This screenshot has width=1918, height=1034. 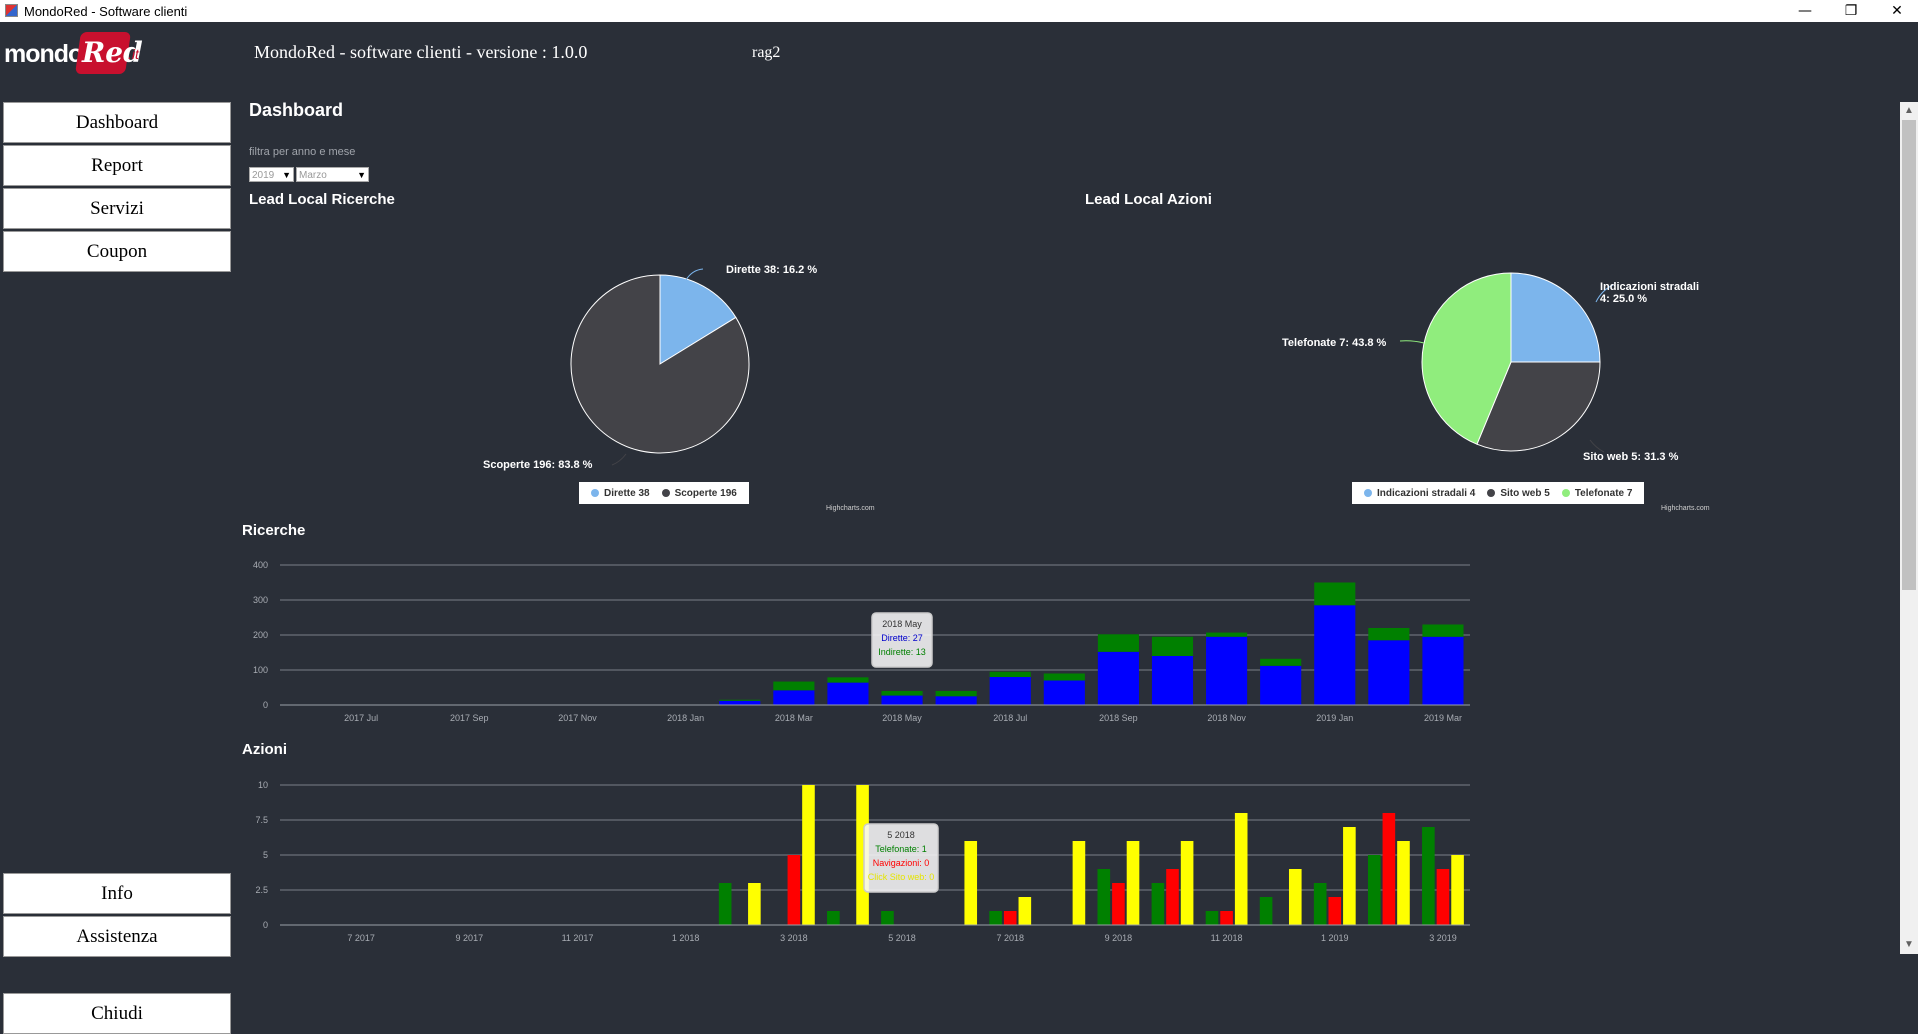 What do you see at coordinates (1596, 493) in the screenshot?
I see `legend-item-telefonate: Telefonate 7` at bounding box center [1596, 493].